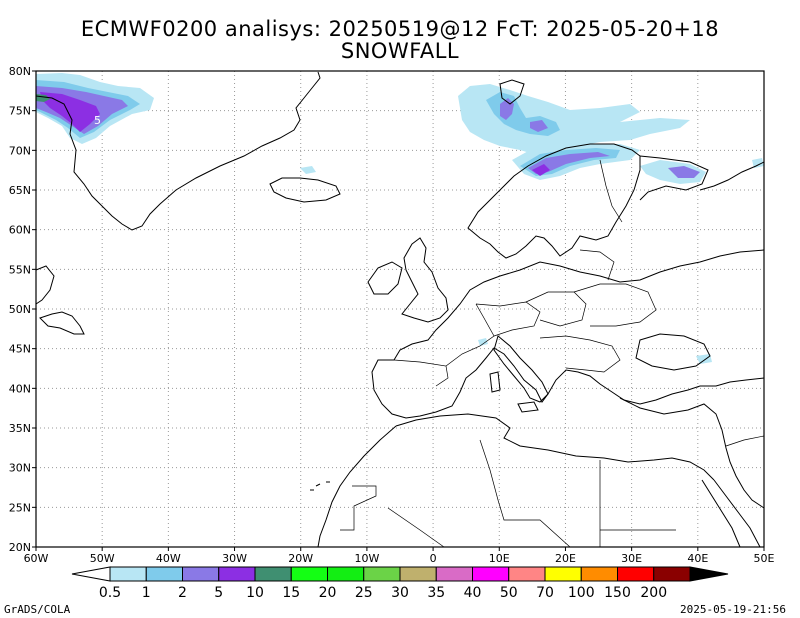 The width and height of the screenshot is (800, 618). Describe the element at coordinates (20, 468) in the screenshot. I see `y-tick-label: 30N` at that location.